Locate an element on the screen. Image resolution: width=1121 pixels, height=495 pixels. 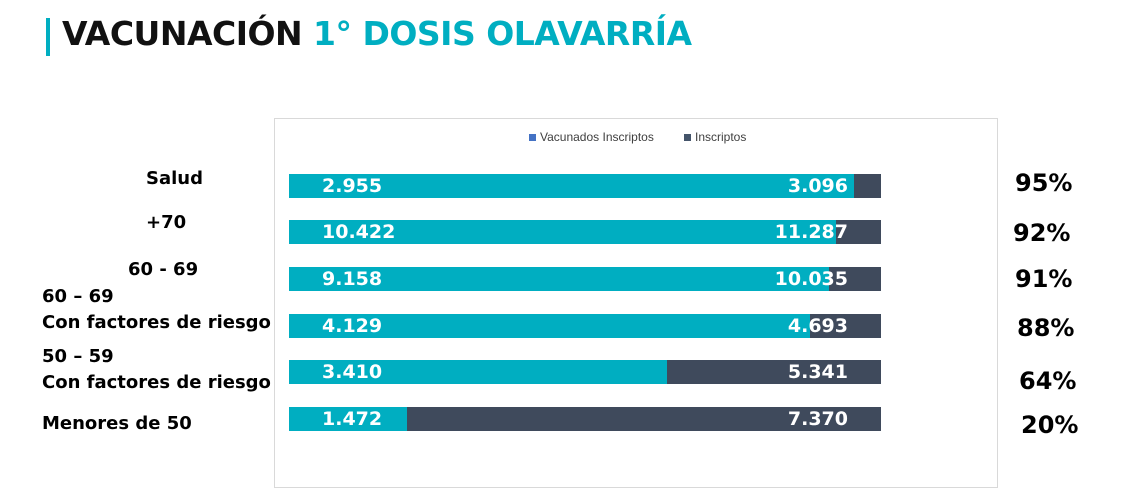
bar-label-registered: 4.693 is located at coordinates (817, 326).